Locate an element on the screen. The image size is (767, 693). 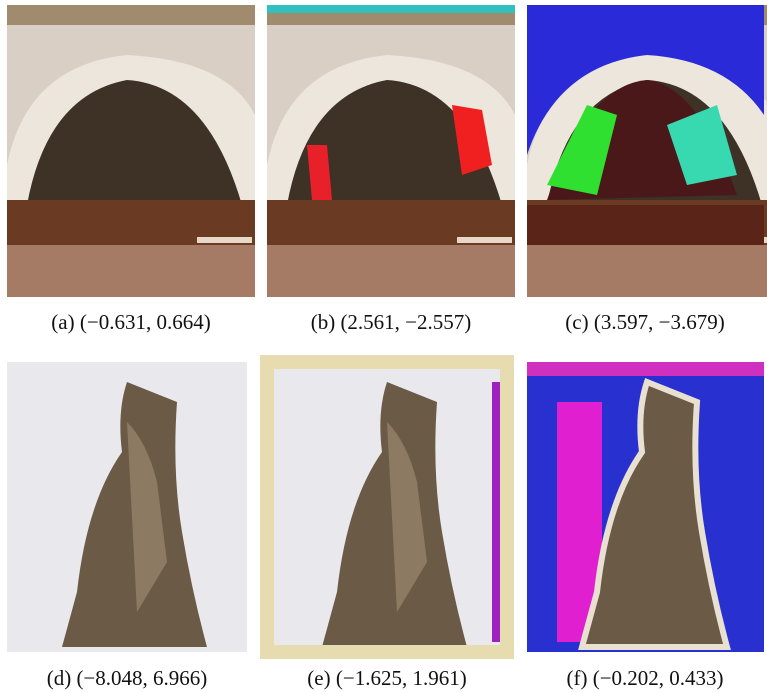
image-d is located at coordinates (127, 507).